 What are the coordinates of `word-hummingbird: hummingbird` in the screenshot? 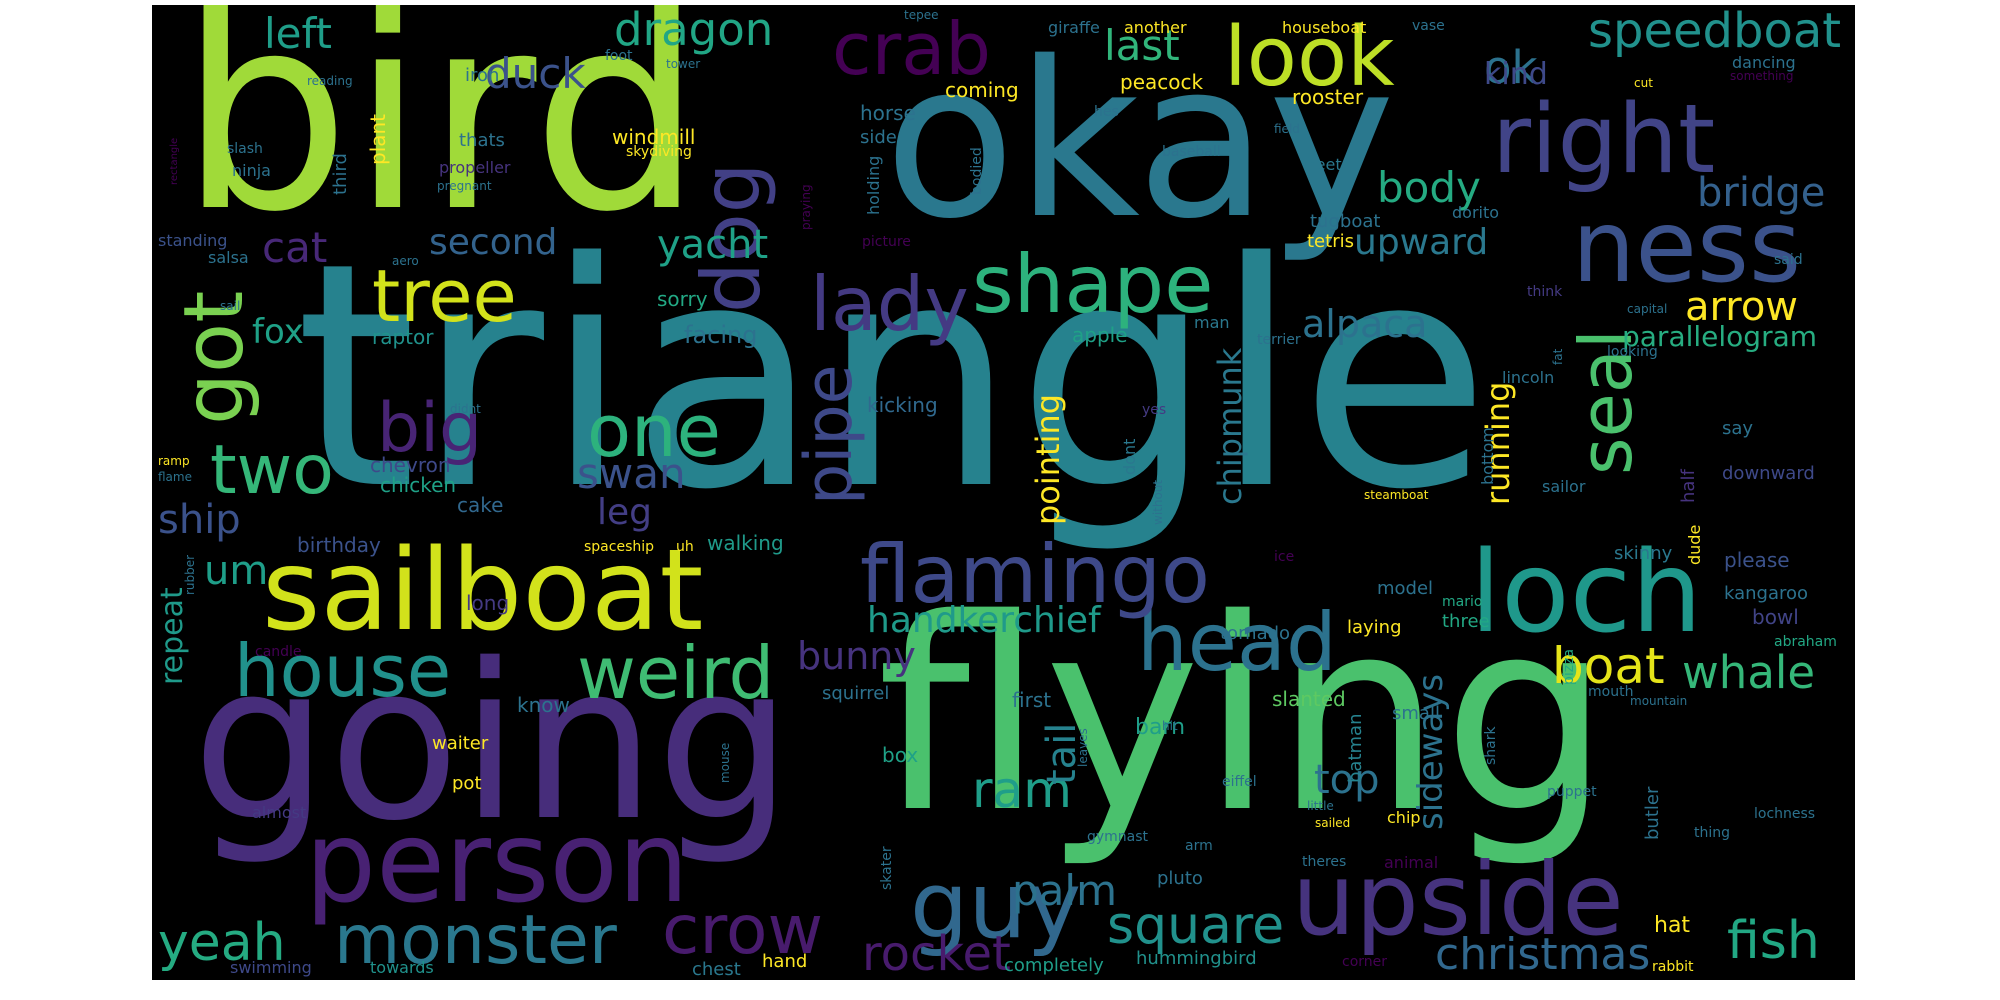 It's located at (1196, 958).